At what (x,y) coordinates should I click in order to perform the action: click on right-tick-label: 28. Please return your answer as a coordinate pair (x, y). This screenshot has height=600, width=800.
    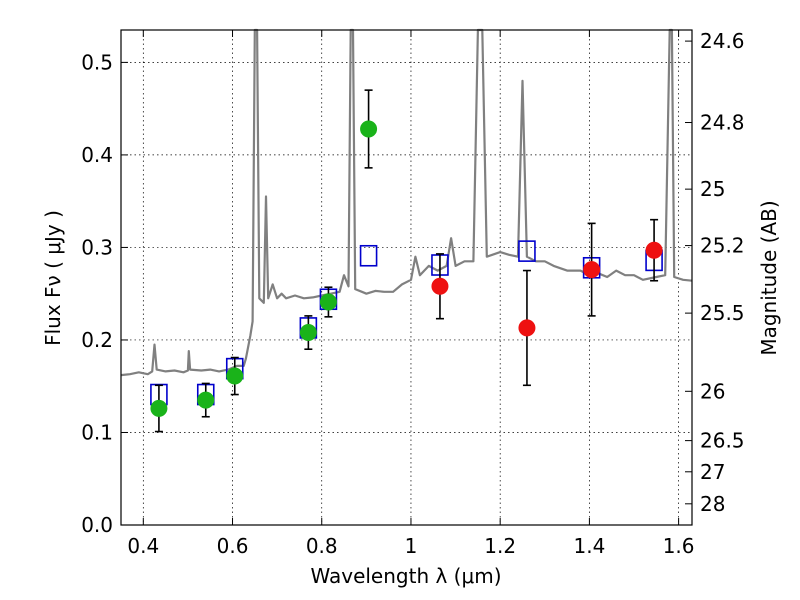
    Looking at the image, I should click on (712, 504).